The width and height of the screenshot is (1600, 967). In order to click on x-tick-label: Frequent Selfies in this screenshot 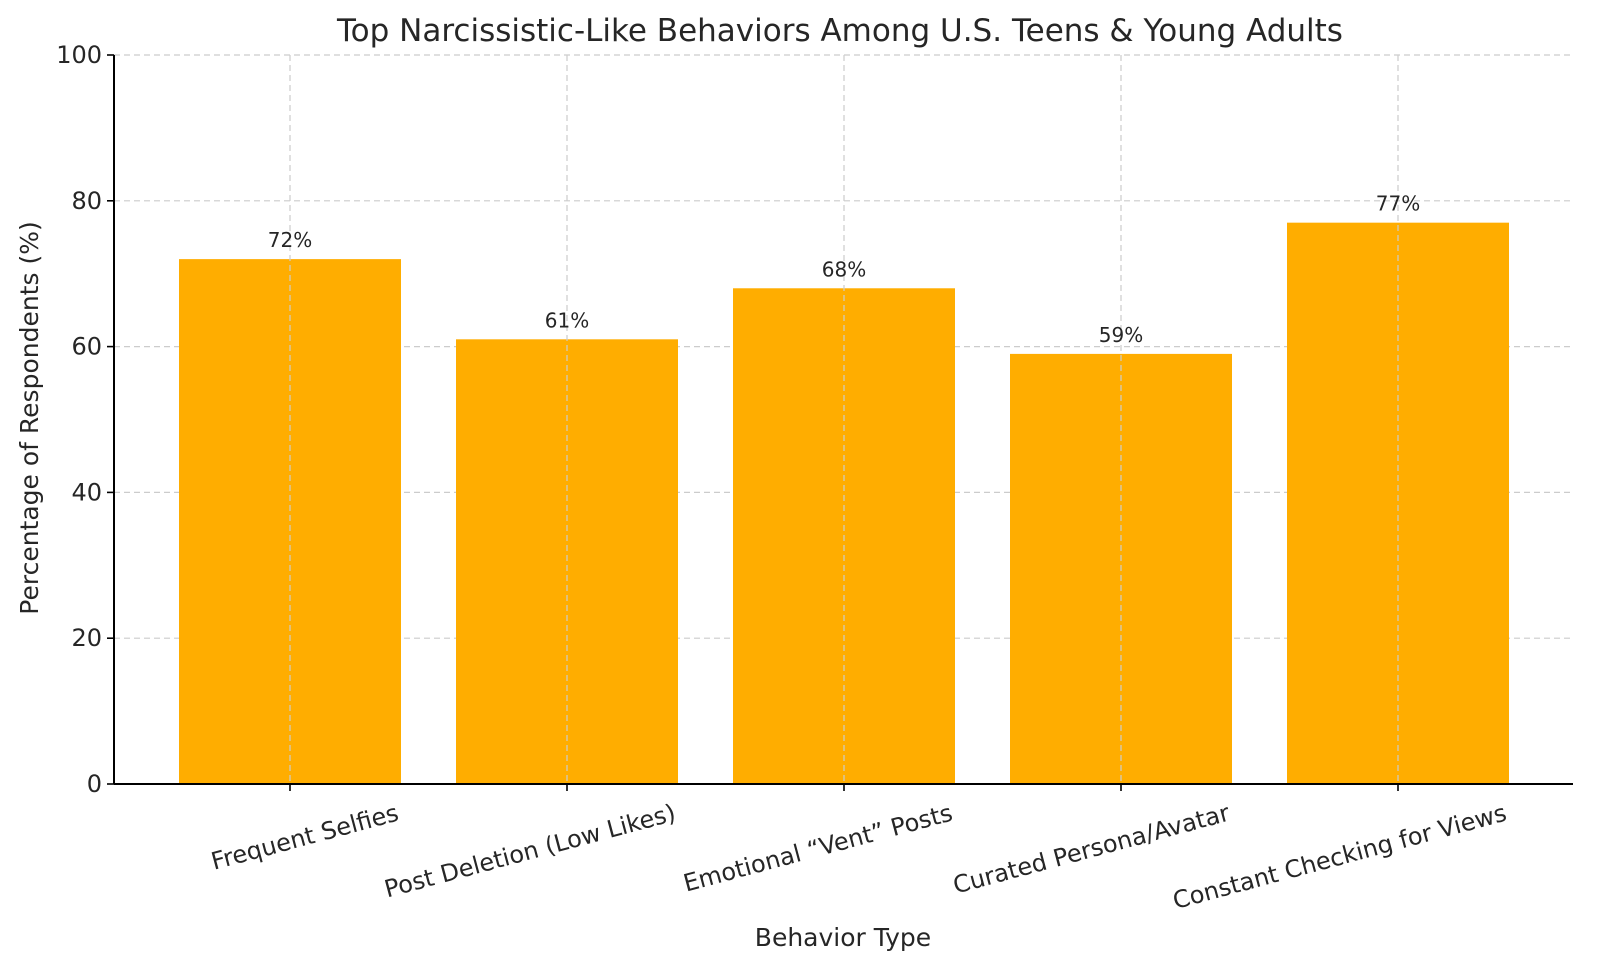, I will do `click(304, 837)`.